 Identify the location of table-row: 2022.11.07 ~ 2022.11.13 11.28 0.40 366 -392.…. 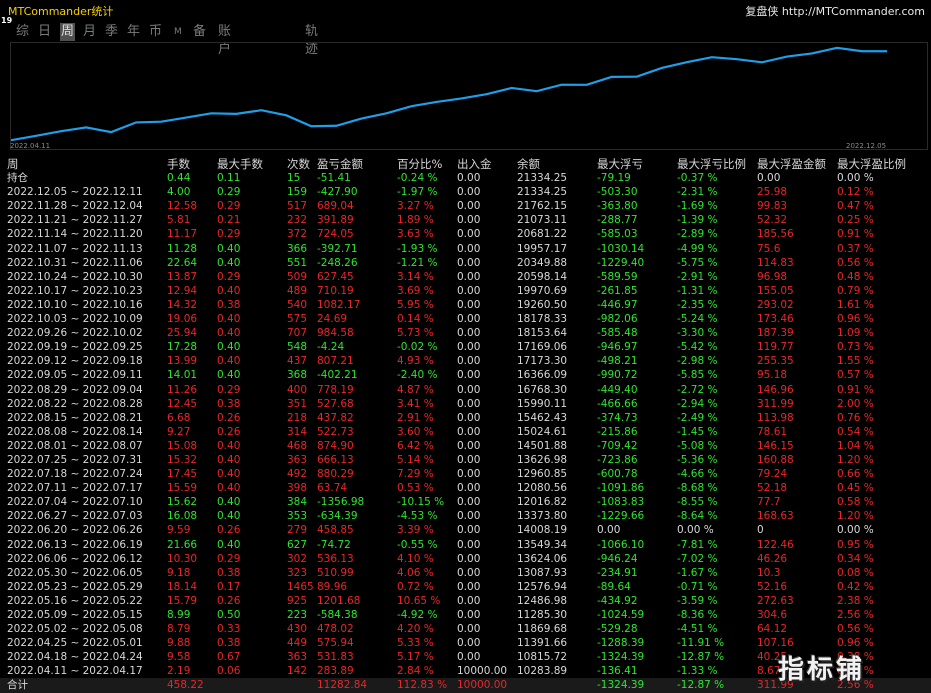
(465, 249).